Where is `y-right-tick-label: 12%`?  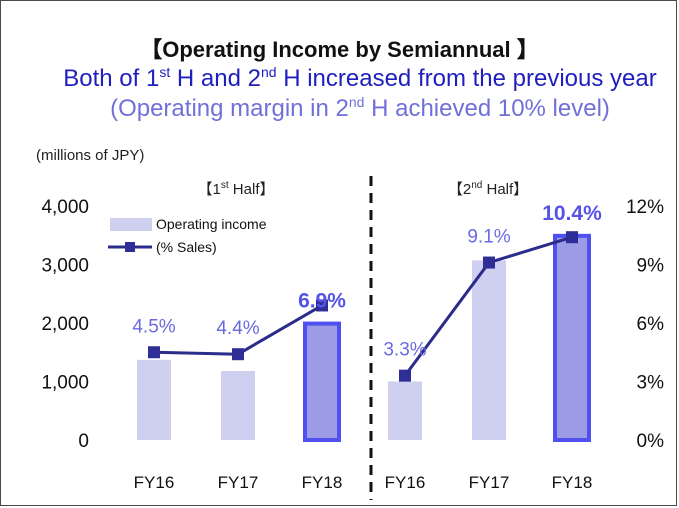
y-right-tick-label: 12% is located at coordinates (645, 207).